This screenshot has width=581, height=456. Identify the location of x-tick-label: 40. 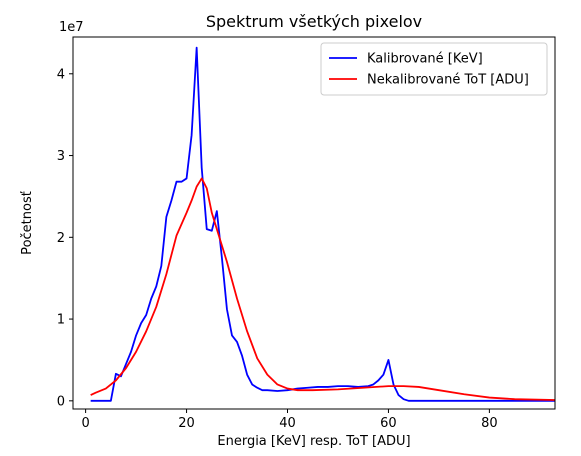
(287, 423).